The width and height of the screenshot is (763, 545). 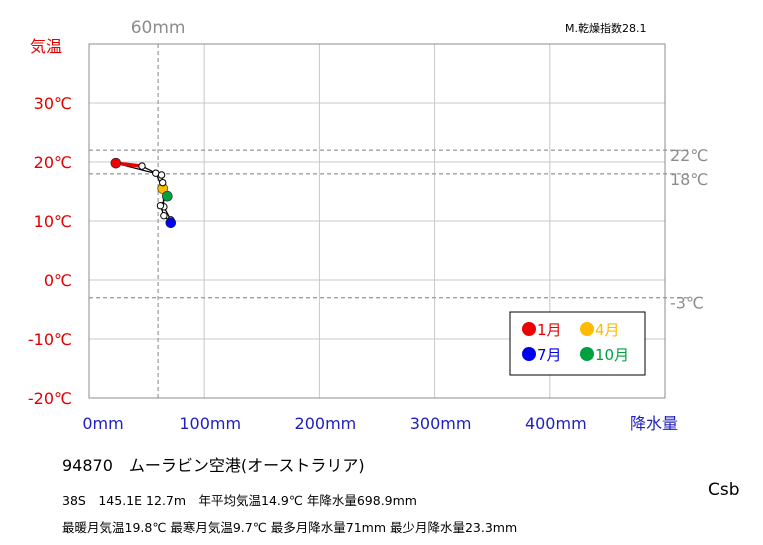 What do you see at coordinates (441, 423) in the screenshot?
I see `x-tick-label: 300mm` at bounding box center [441, 423].